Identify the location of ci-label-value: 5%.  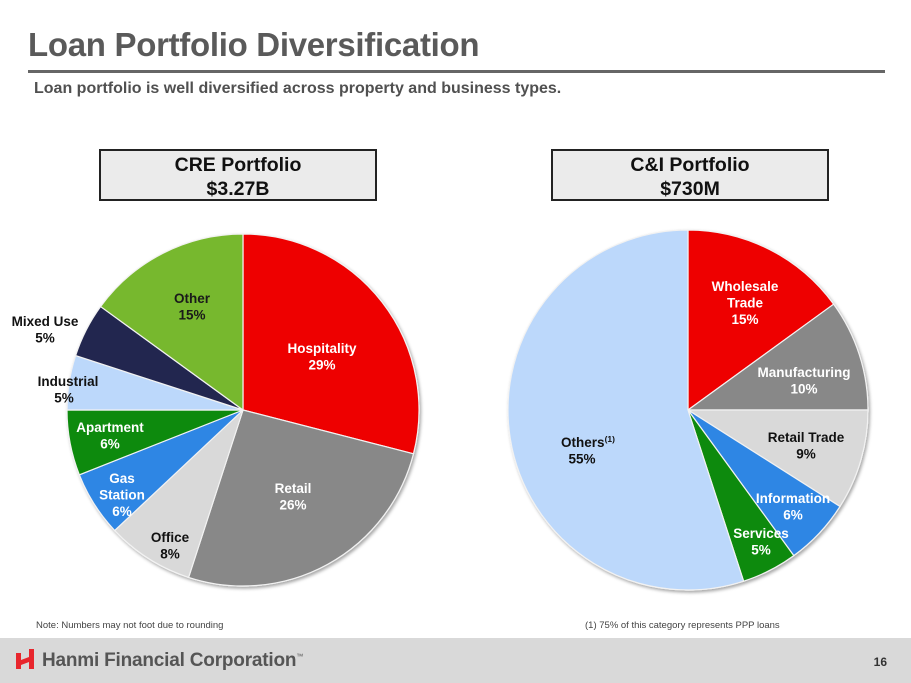
(761, 550).